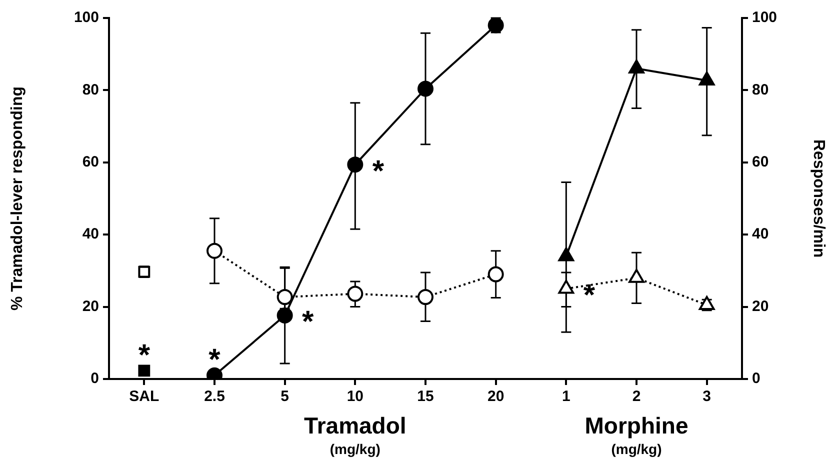 The height and width of the screenshot is (467, 836). I want to click on y2-tick-label: 80, so click(760, 89).